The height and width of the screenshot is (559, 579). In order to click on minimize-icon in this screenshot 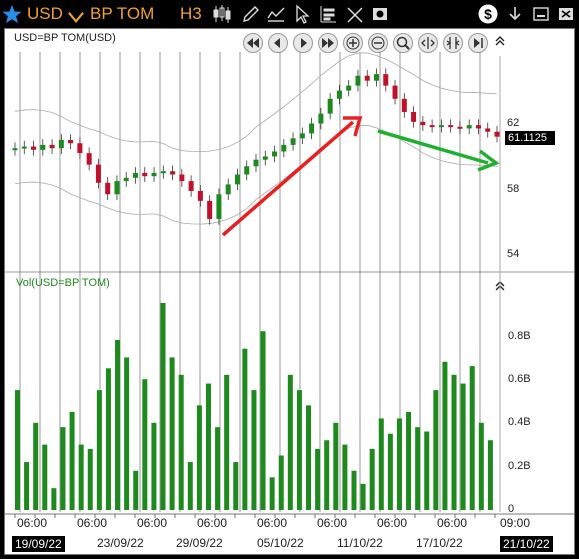, I will do `click(541, 14)`.